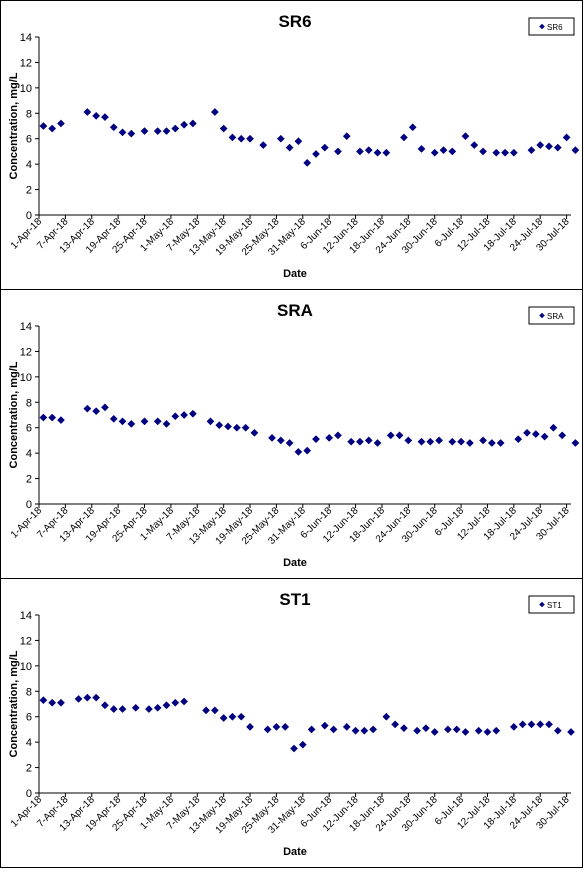 This screenshot has width=585, height=872. I want to click on legend-label: ST1, so click(554, 605).